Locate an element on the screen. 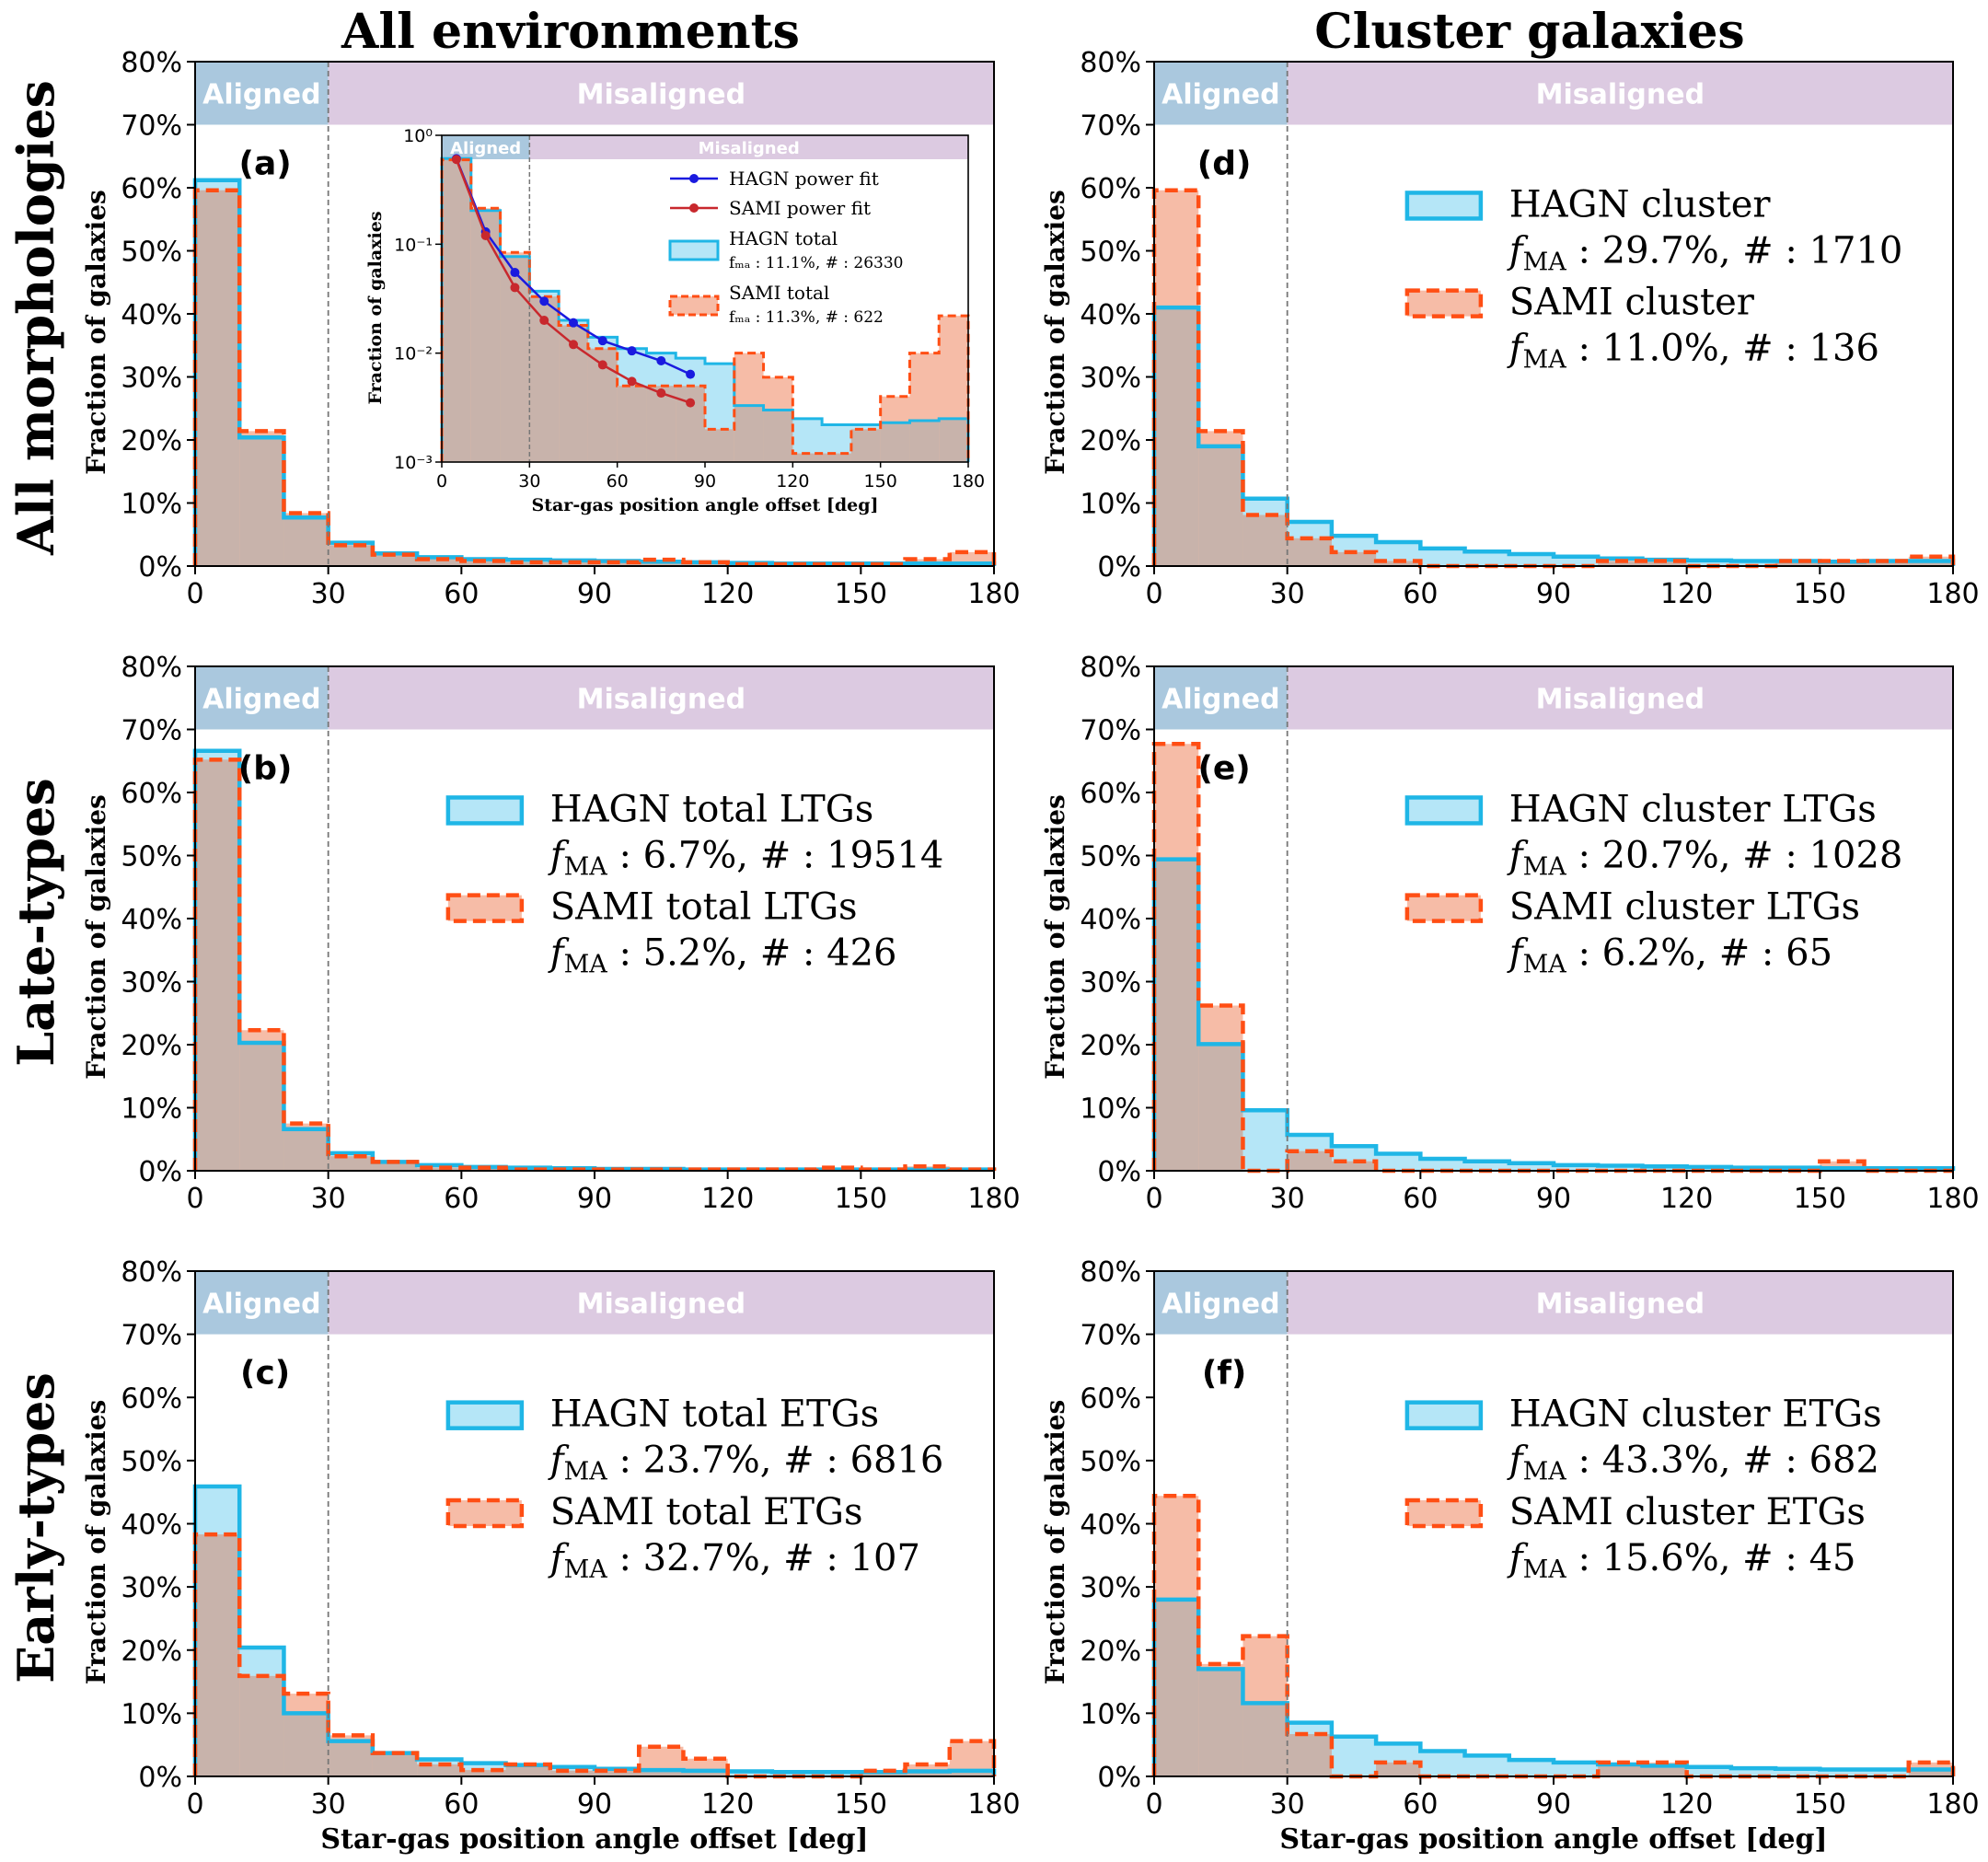 This screenshot has width=1988, height=1862. misaligned-label: Misaligned is located at coordinates (1620, 699).